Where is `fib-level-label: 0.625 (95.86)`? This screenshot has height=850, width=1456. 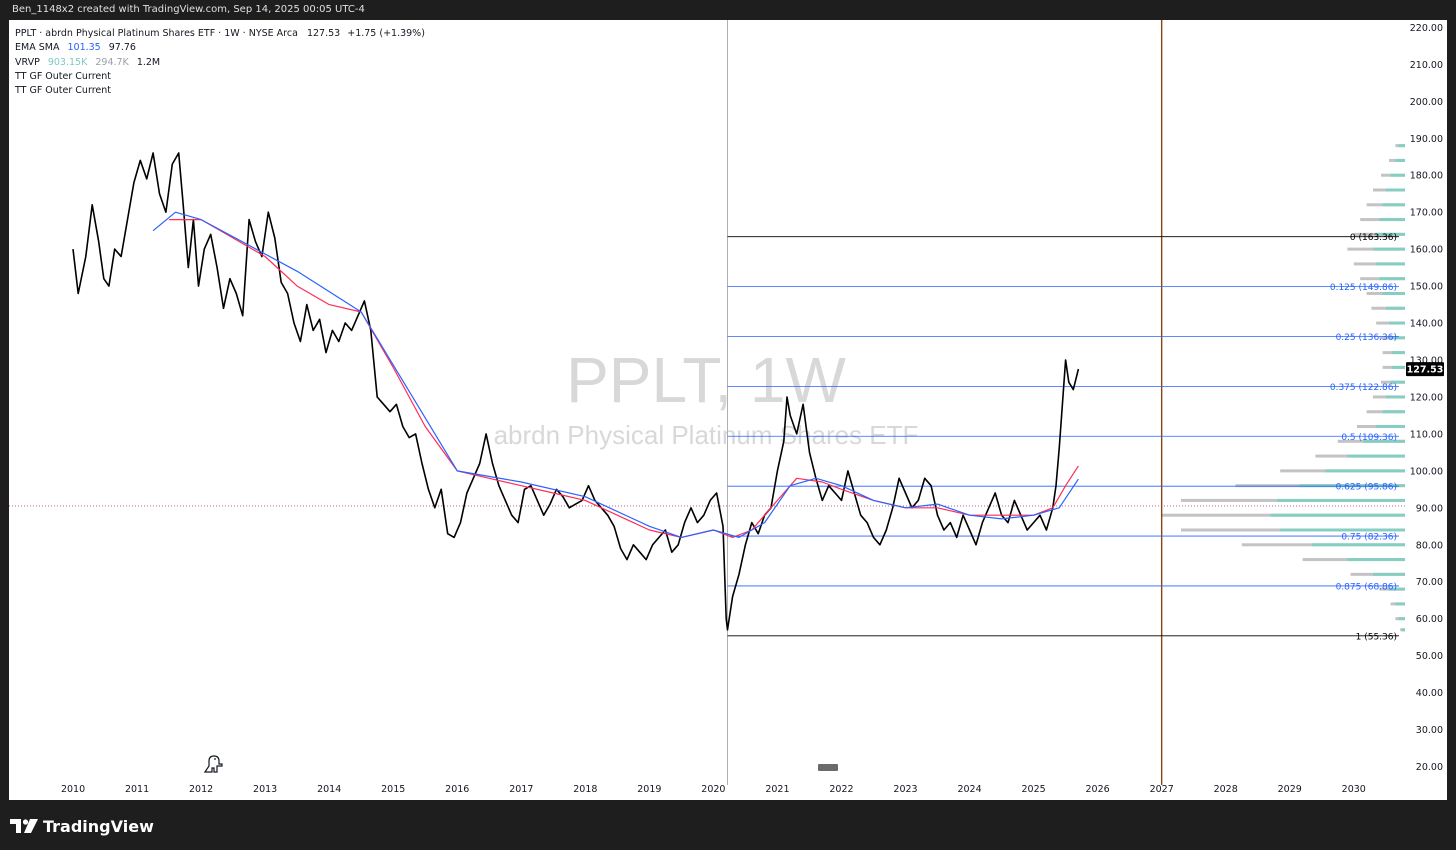 fib-level-label: 0.625 (95.86) is located at coordinates (1366, 488).